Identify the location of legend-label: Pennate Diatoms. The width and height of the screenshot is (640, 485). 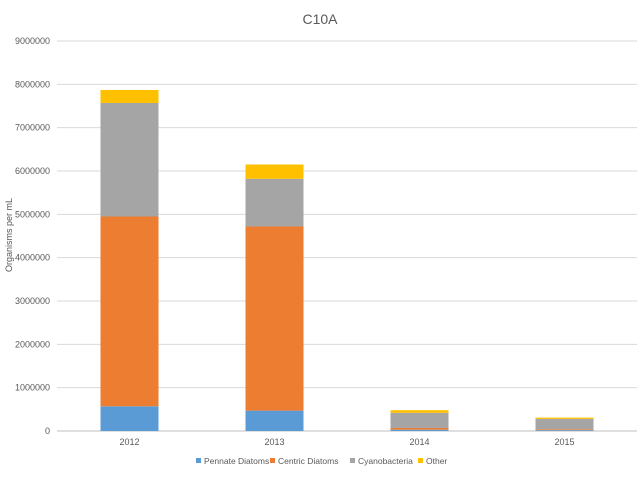
(236, 461).